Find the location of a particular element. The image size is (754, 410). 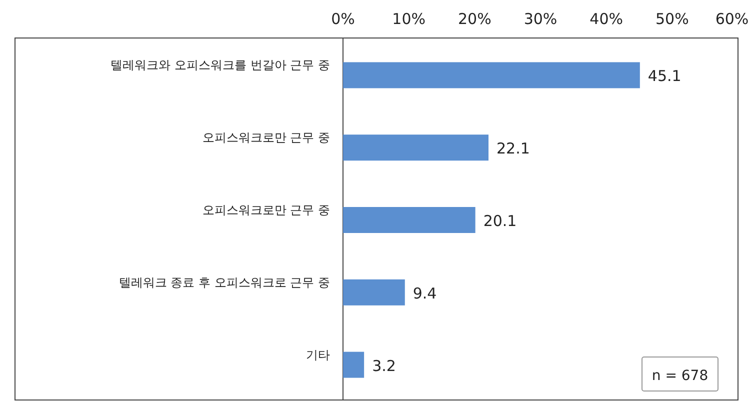

x-tick-label: 20% is located at coordinates (475, 19).